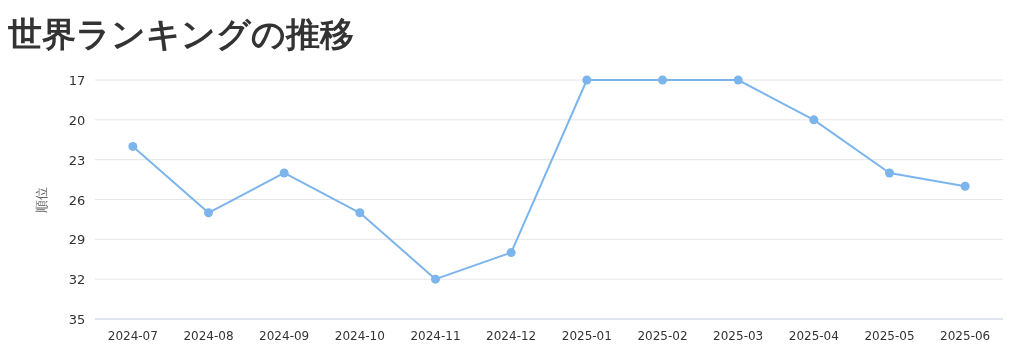 The image size is (1024, 354). Describe the element at coordinates (662, 336) in the screenshot. I see `x-tick-label: 2025-02` at that location.